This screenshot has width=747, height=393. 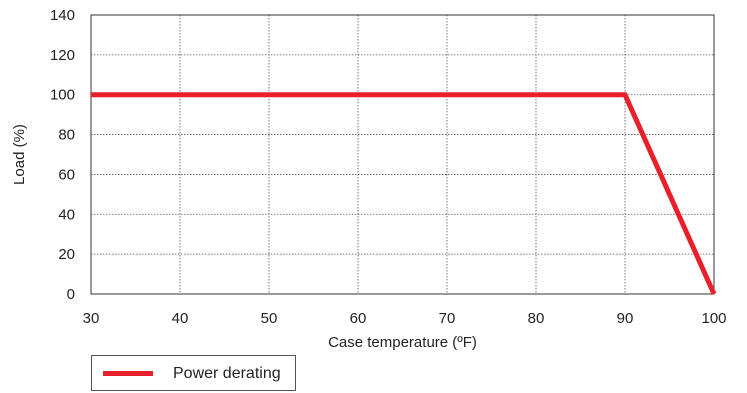 What do you see at coordinates (227, 373) in the screenshot?
I see `legend-label-power-derating: Power derating` at bounding box center [227, 373].